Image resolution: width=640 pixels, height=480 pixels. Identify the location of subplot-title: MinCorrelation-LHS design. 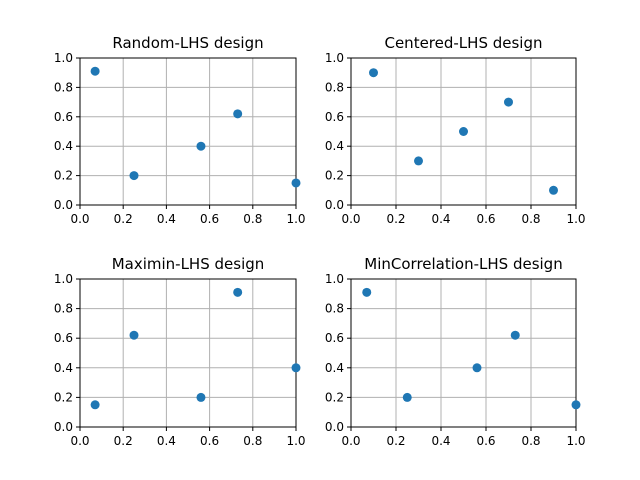
(463, 264).